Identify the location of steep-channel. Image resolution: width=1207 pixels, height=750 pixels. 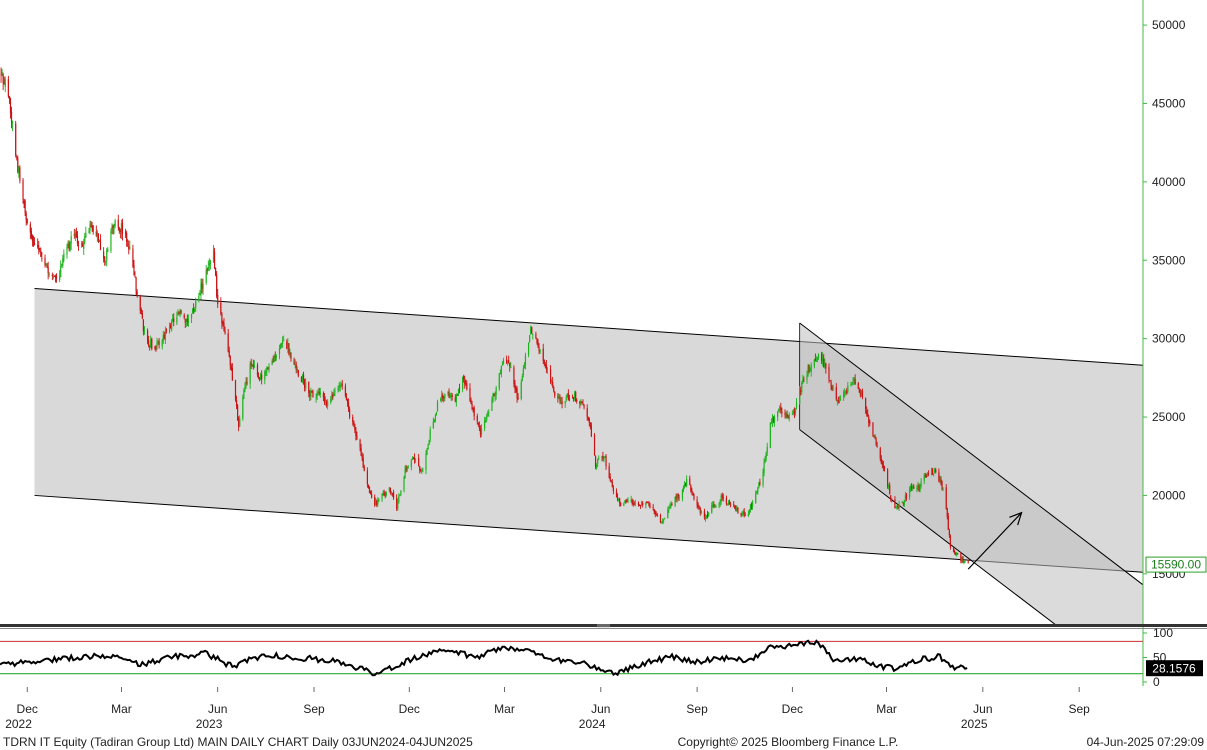
(971, 473).